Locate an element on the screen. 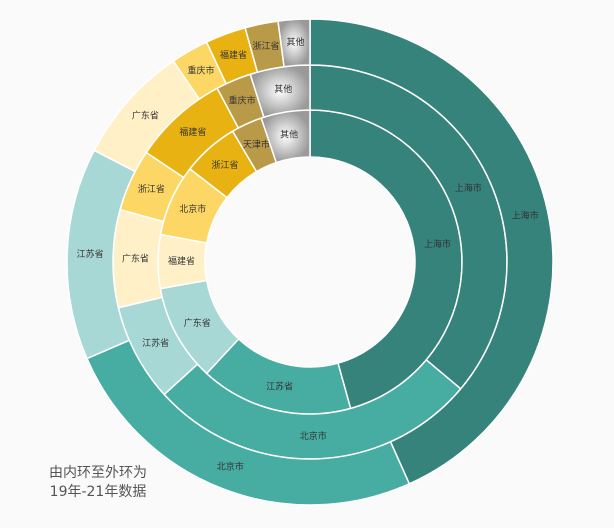  segment-label: 天津市 is located at coordinates (256, 145).